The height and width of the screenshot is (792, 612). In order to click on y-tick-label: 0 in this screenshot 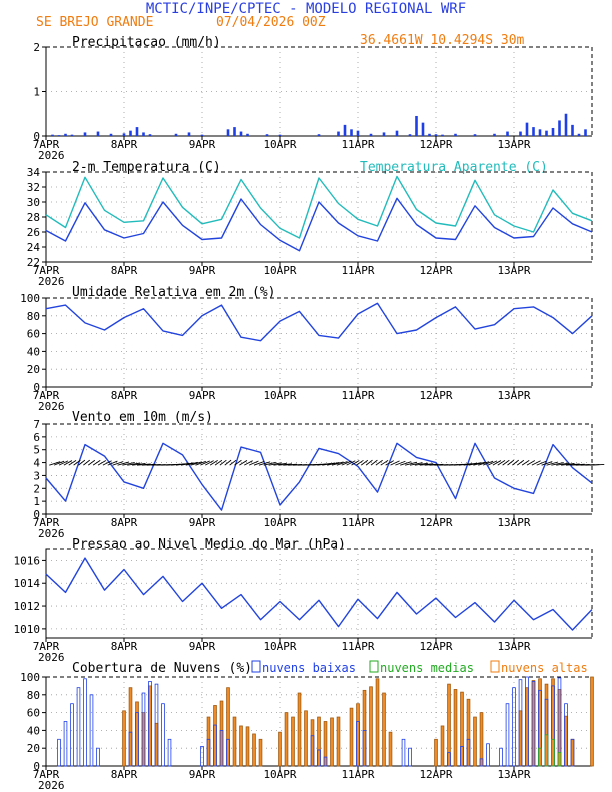, I will do `click(36, 514)`.